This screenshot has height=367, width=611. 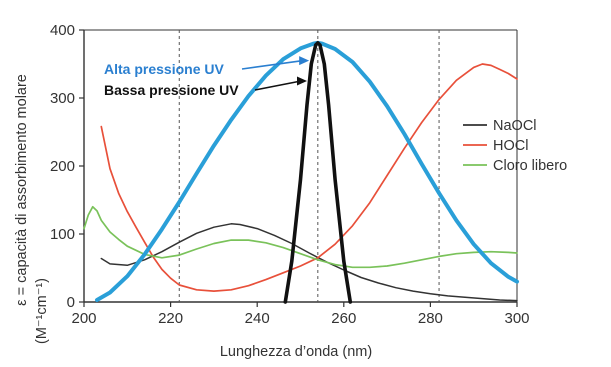 I want to click on x-tick-label: 260, so click(x=343, y=318).